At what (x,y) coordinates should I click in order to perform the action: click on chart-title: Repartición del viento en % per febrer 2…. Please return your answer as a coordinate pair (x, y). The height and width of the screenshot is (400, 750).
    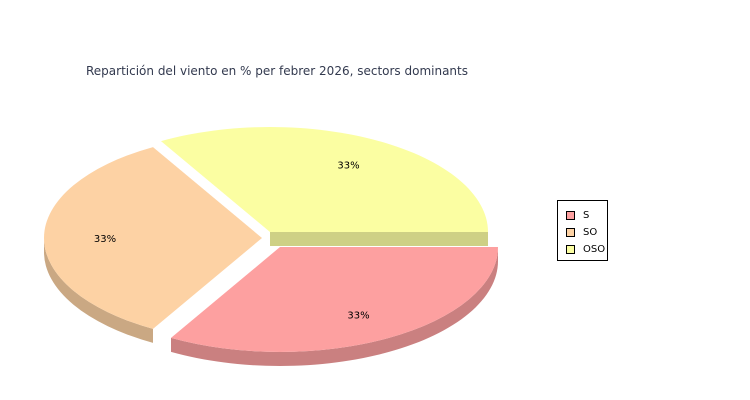
    Looking at the image, I should click on (277, 71).